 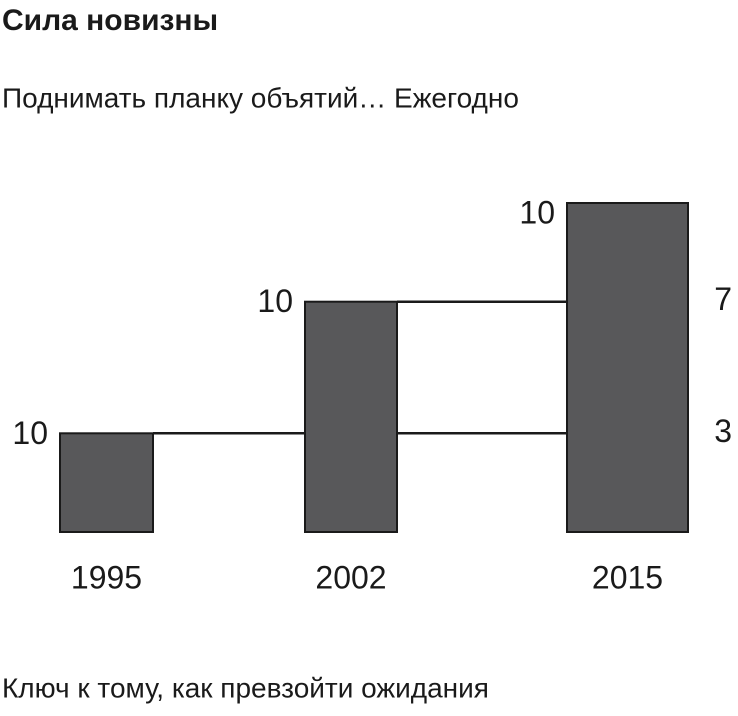 I want to click on x-tick-label: 2015, so click(x=627, y=577).